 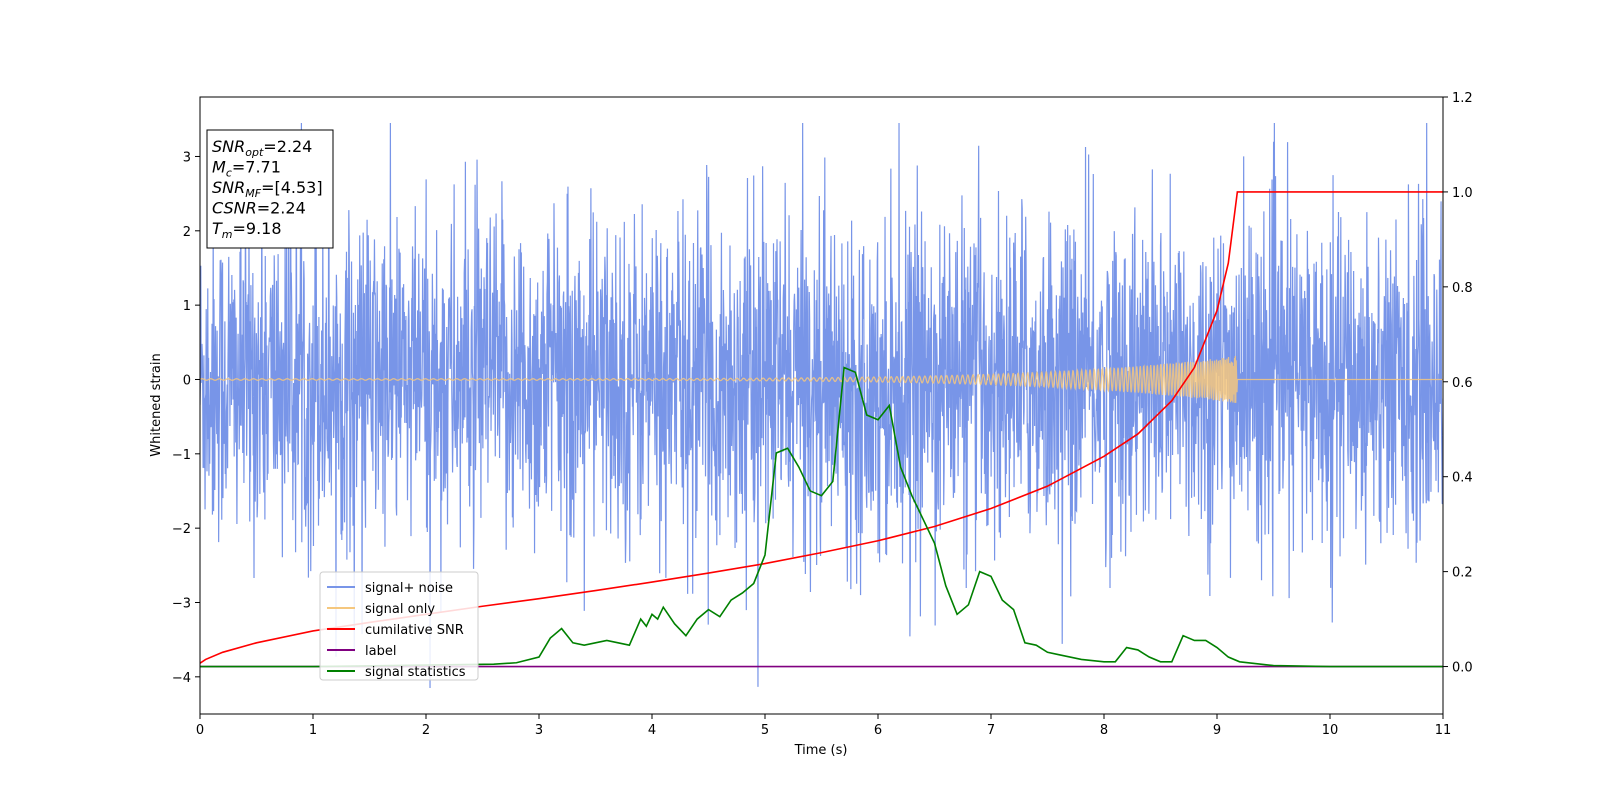 I want to click on legend-label: cumilative SNR, so click(x=414, y=630).